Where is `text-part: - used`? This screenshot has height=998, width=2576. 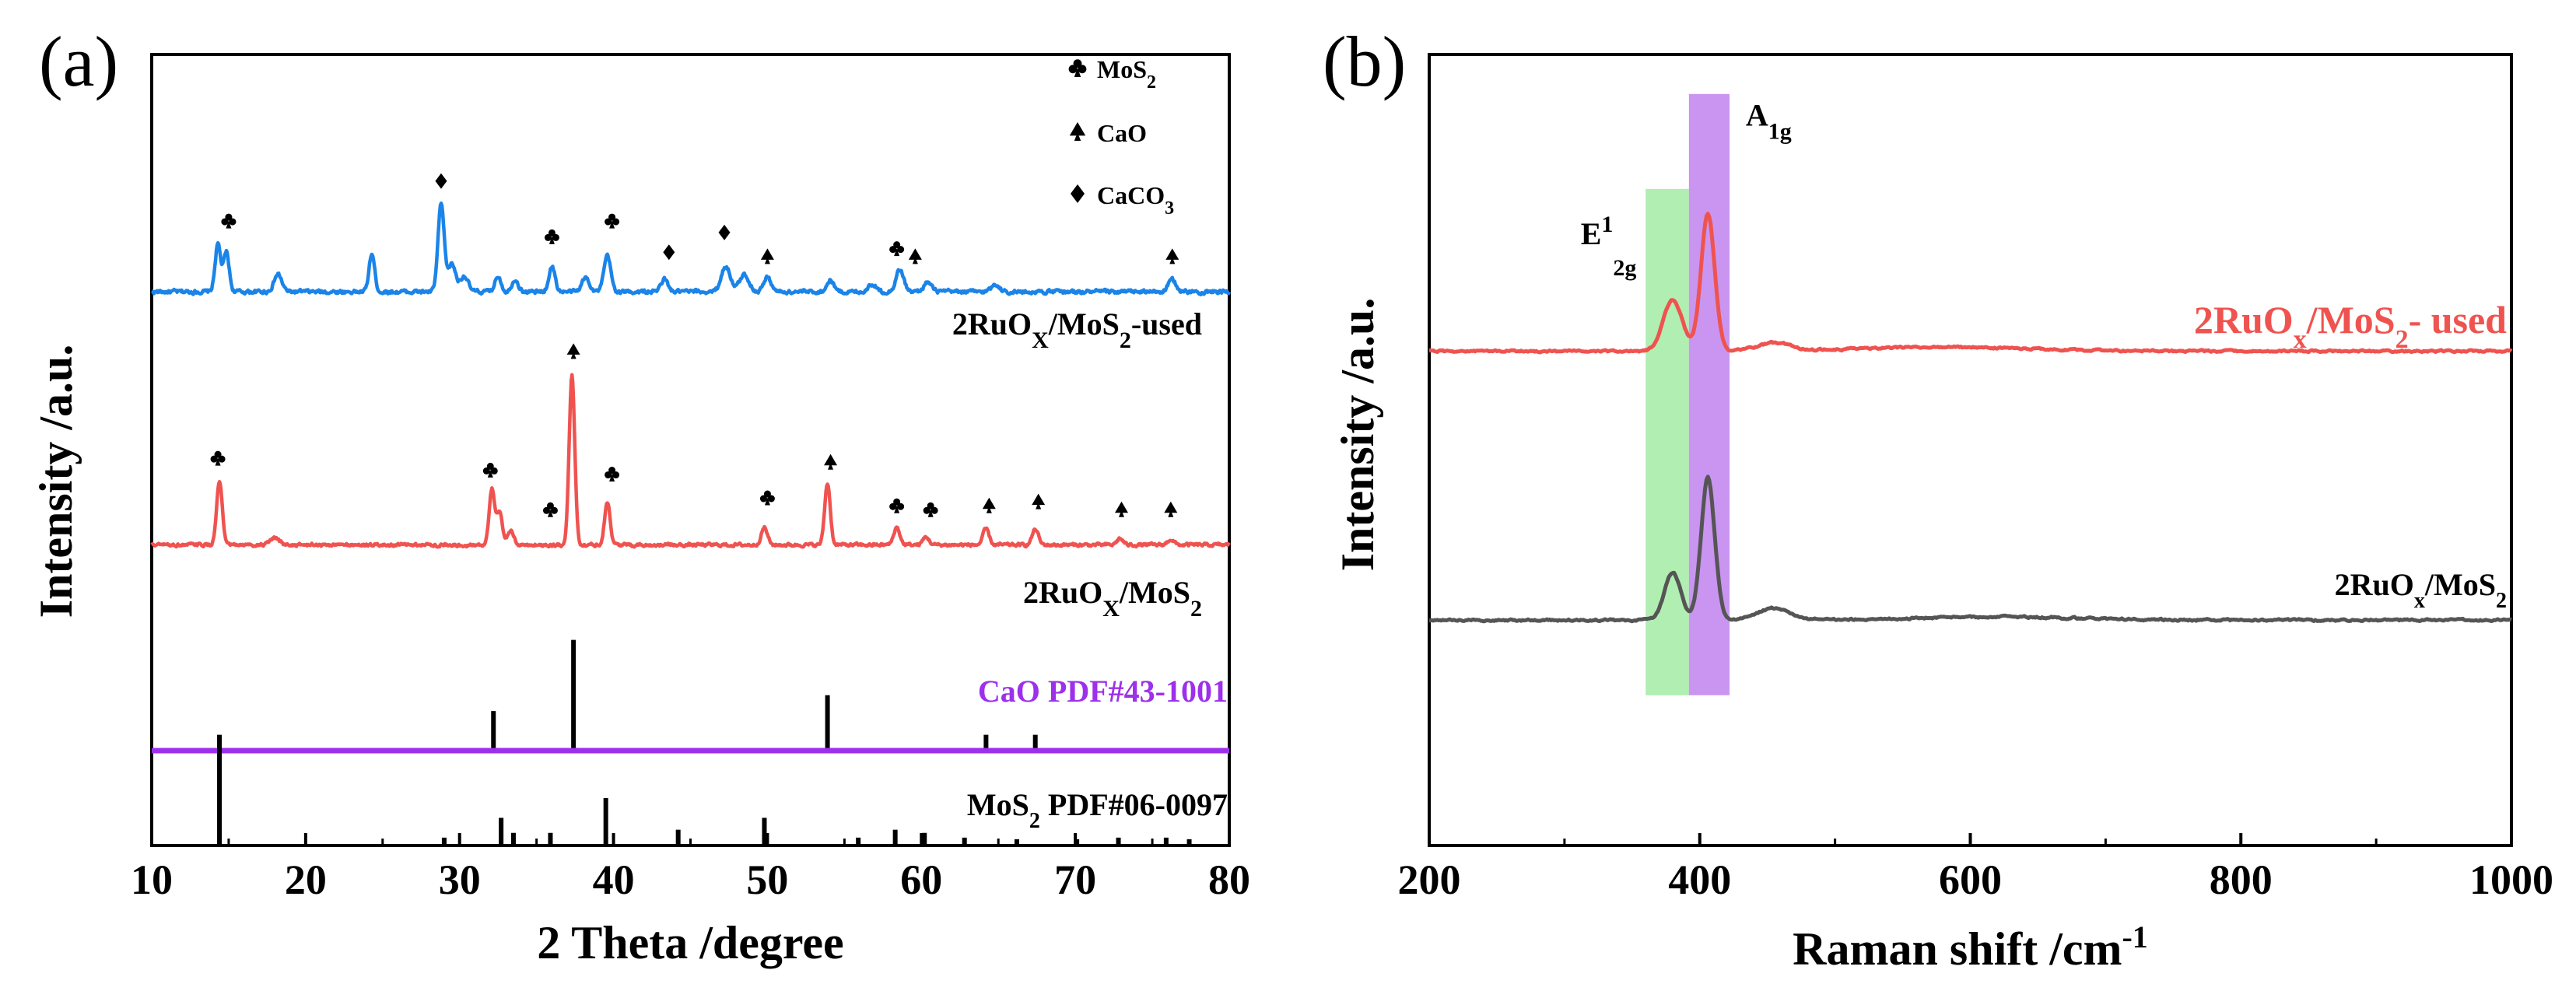 text-part: - used is located at coordinates (2458, 319).